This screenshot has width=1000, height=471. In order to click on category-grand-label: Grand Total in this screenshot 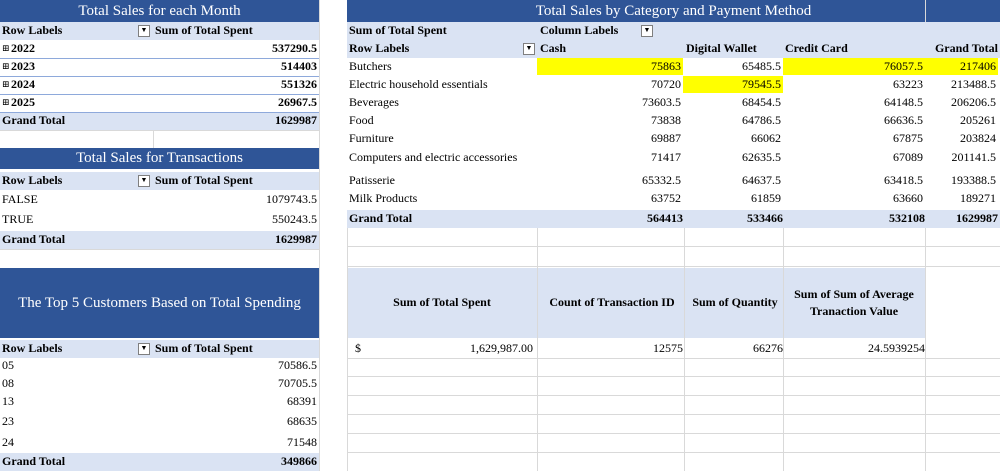, I will do `click(381, 218)`.